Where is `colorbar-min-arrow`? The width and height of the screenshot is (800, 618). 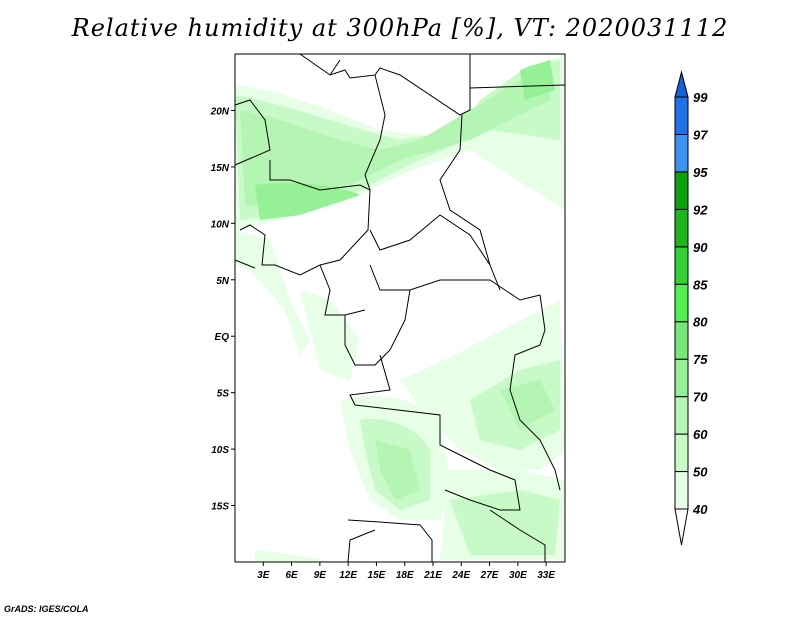 colorbar-min-arrow is located at coordinates (681, 527).